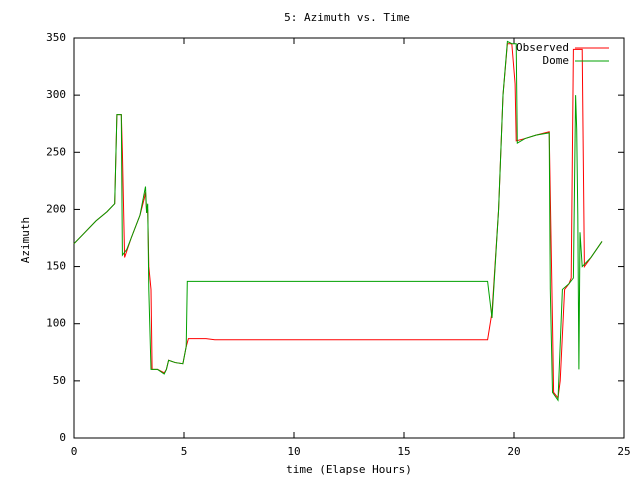  What do you see at coordinates (56, 208) in the screenshot?
I see `y-tick-label: 200` at bounding box center [56, 208].